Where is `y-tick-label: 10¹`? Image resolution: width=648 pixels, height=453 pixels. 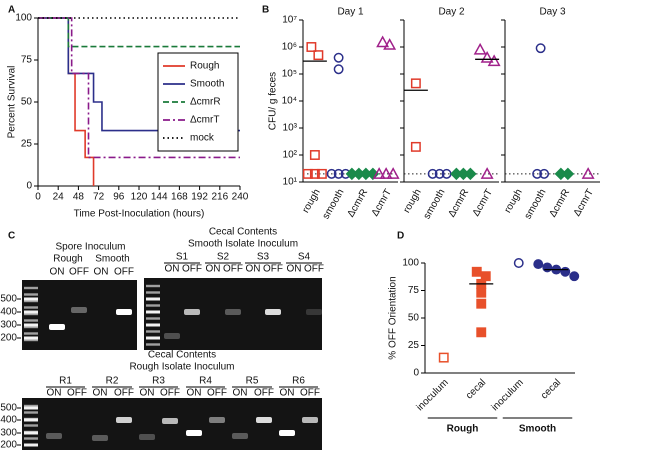 y-tick-label: 10¹ is located at coordinates (290, 182).